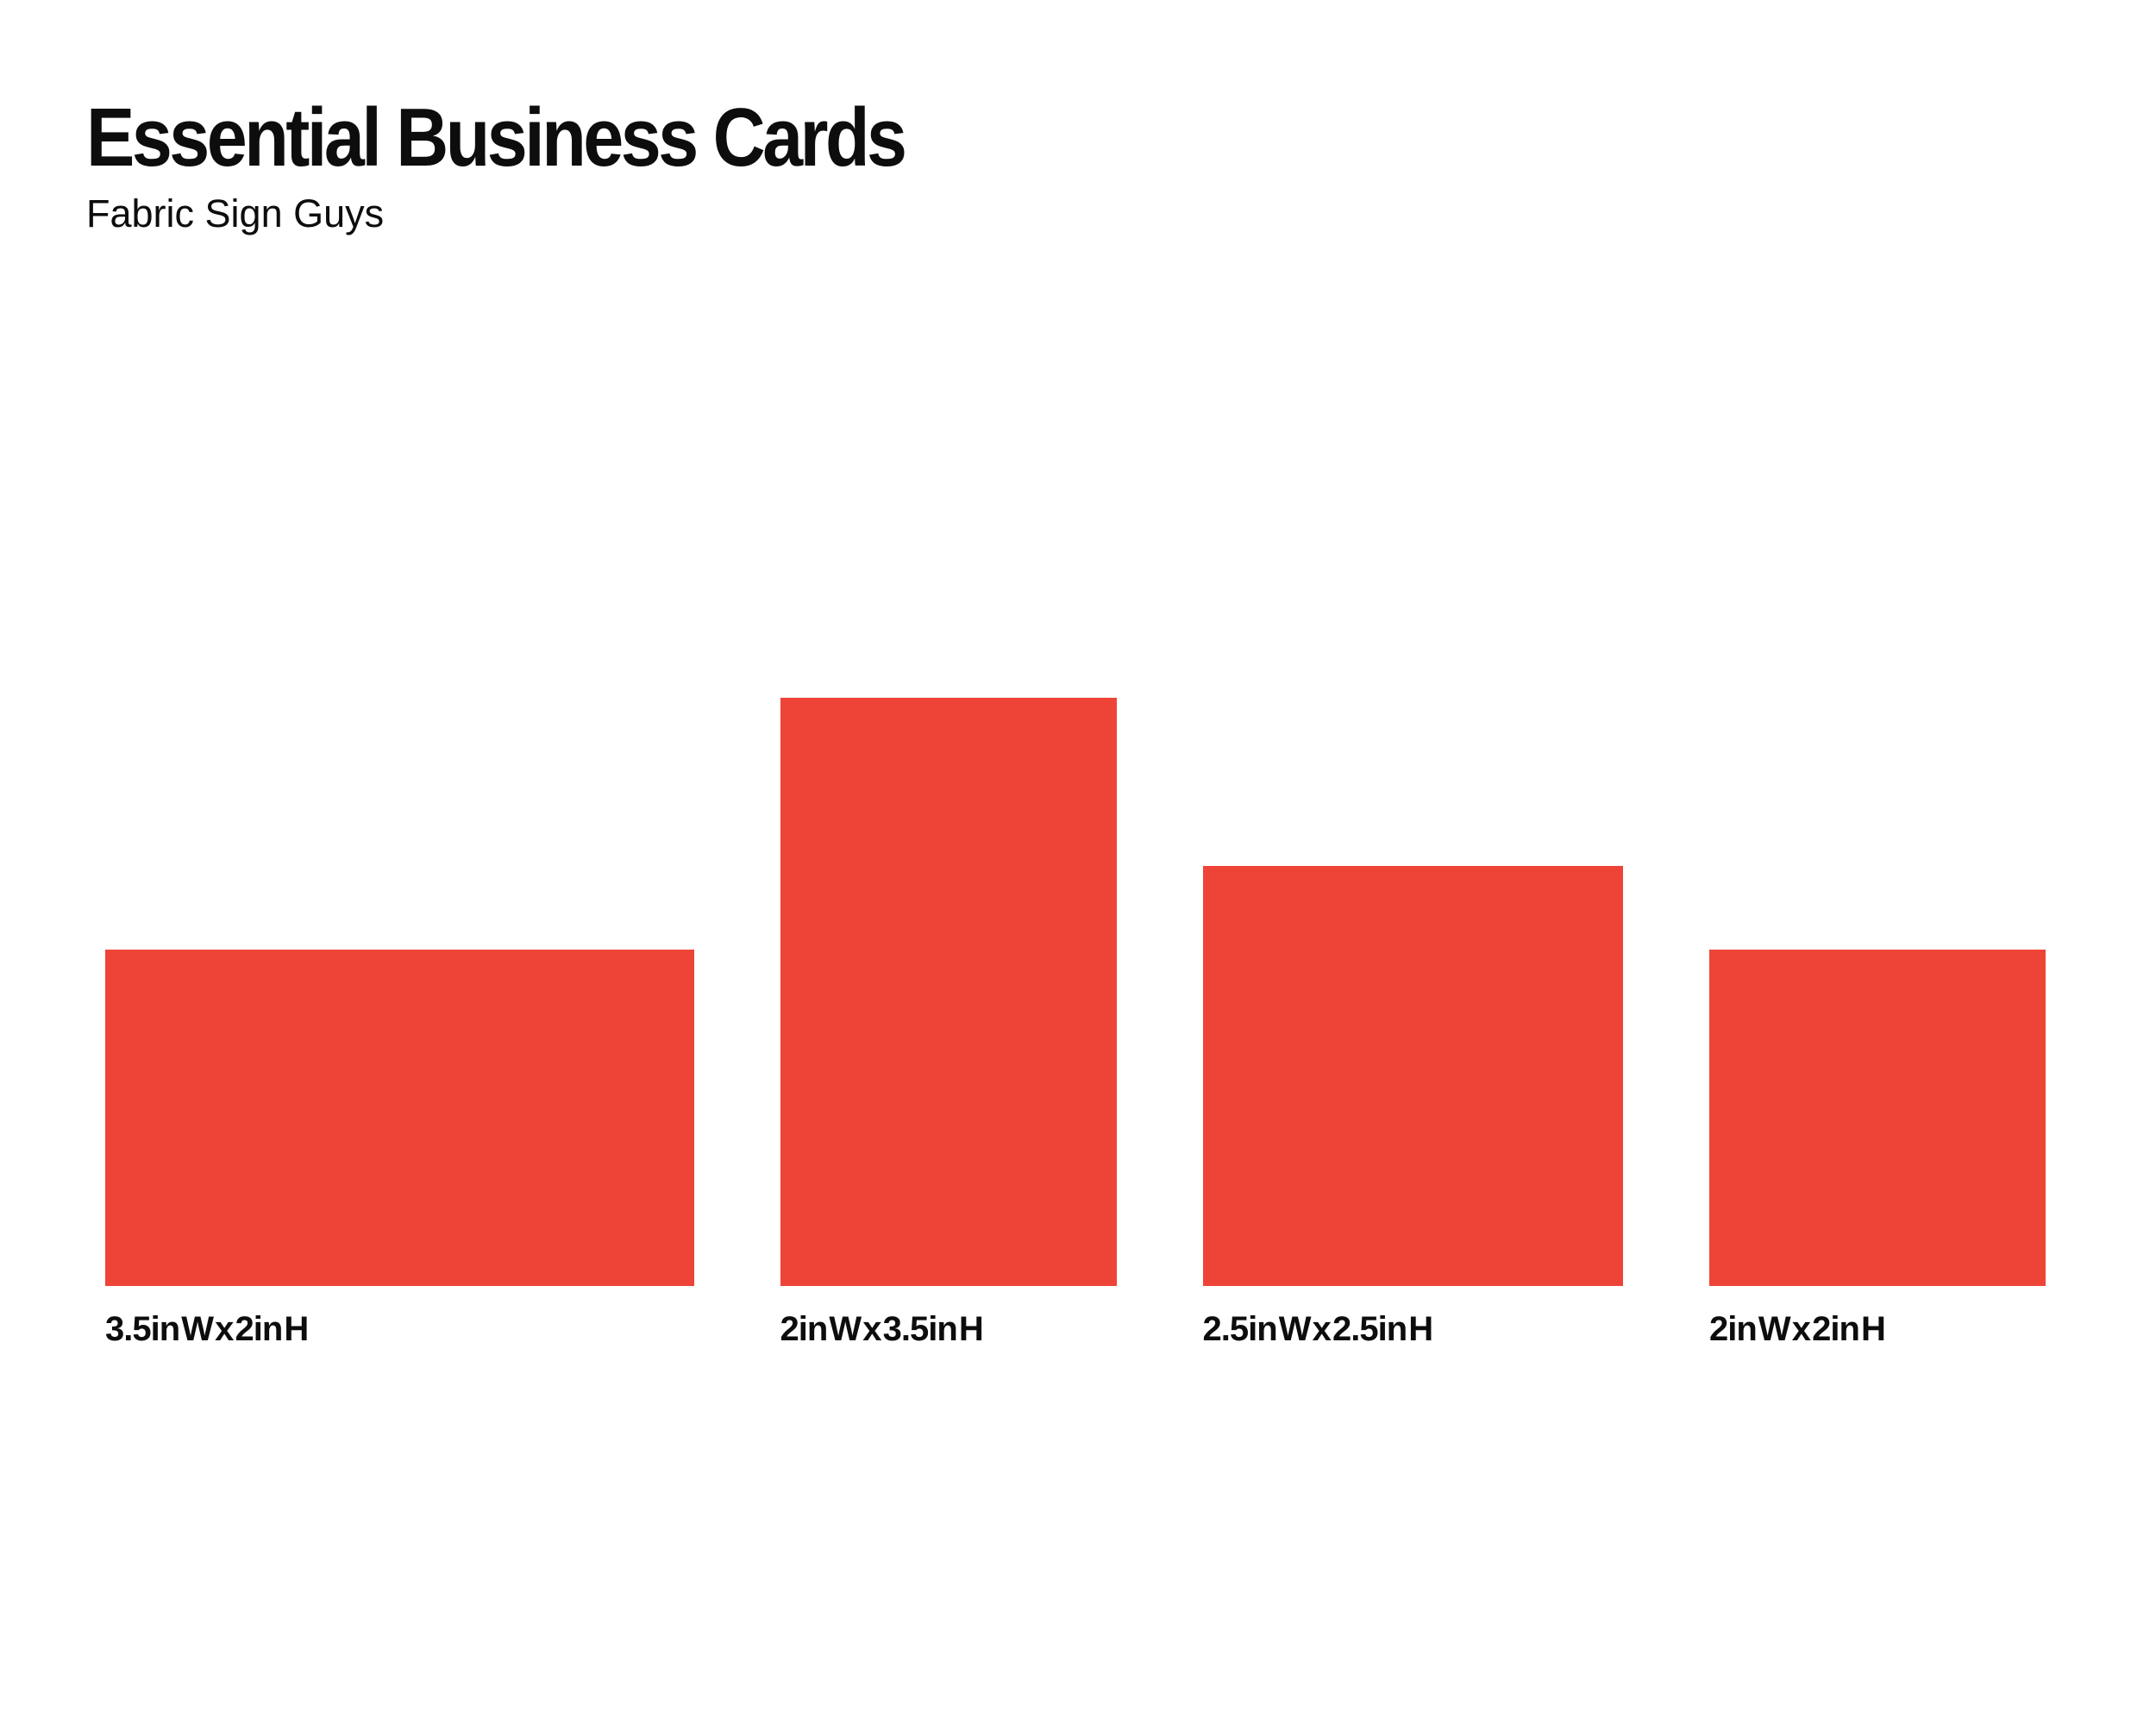  Describe the element at coordinates (1877, 1118) in the screenshot. I see `card-swatch-2x2` at that location.